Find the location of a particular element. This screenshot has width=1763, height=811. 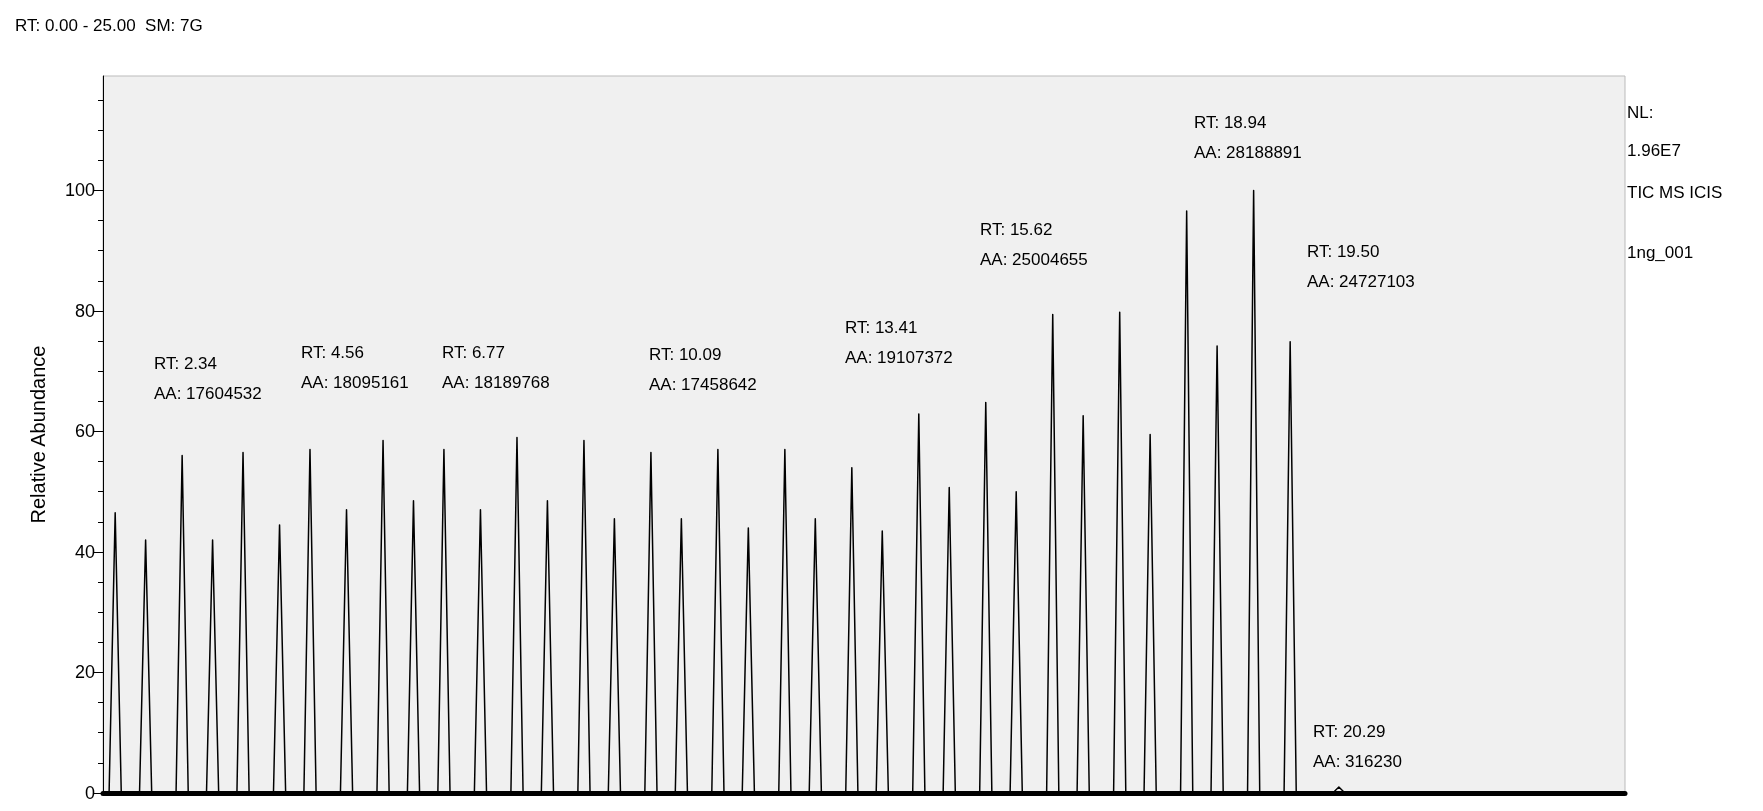

annotation: RT: 13.41 AA: 19107372 is located at coordinates (899, 342).